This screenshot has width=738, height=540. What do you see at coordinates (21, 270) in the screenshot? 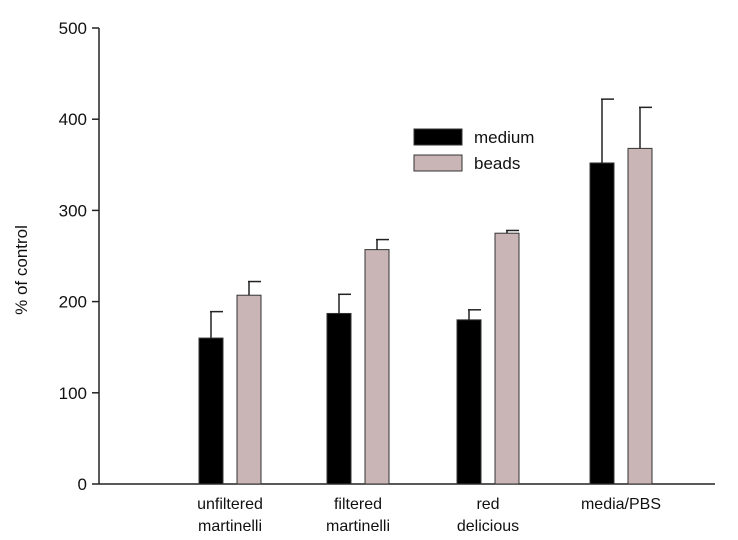
I see `y-axis-title: % of control` at bounding box center [21, 270].